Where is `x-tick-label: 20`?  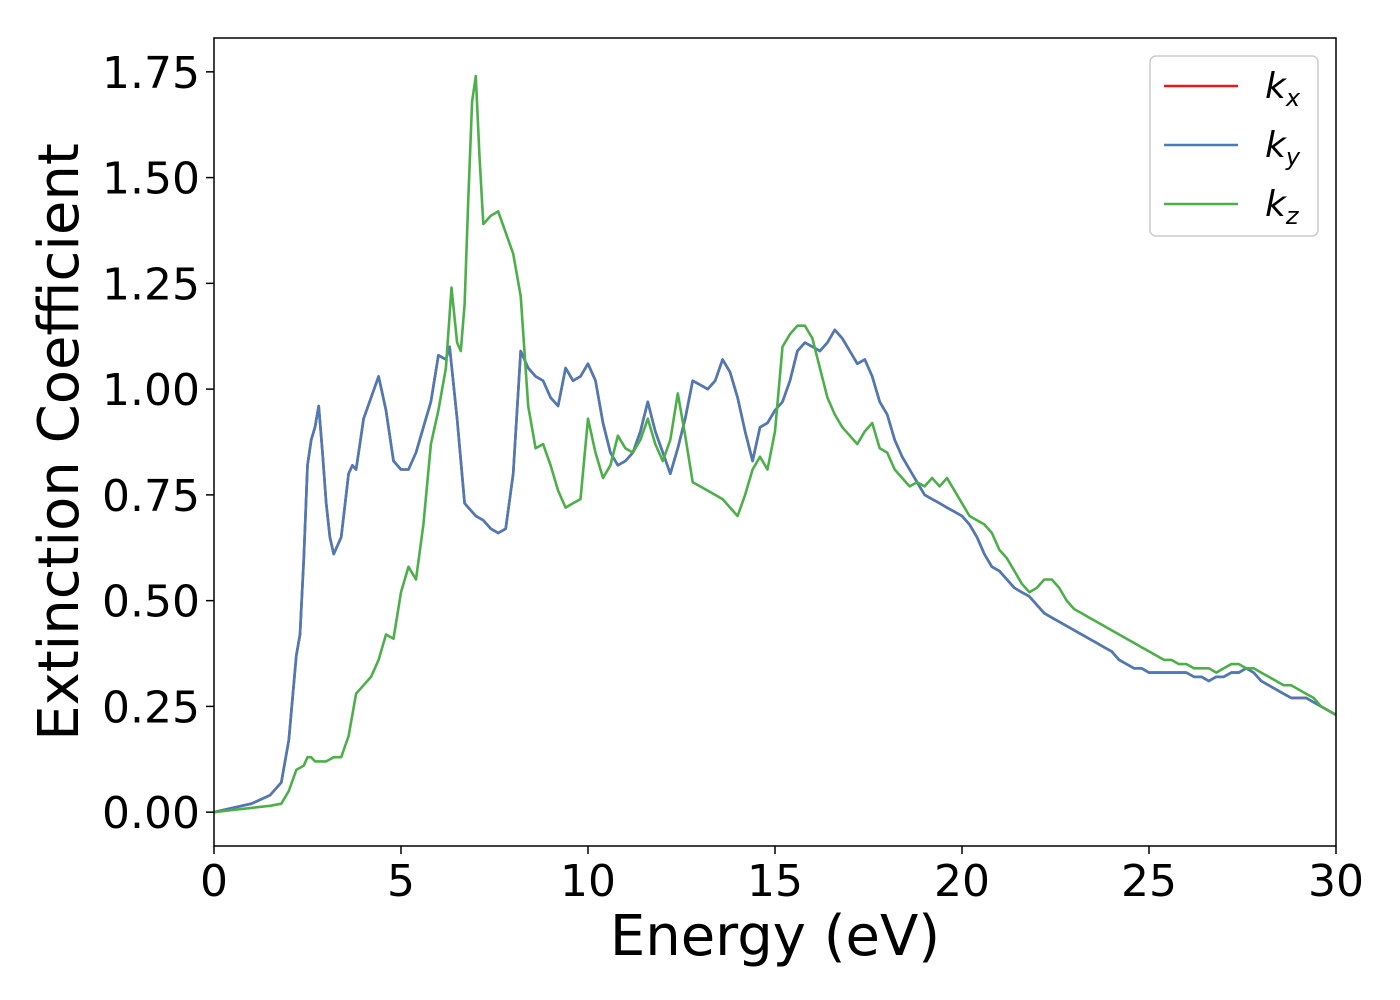
x-tick-label: 20 is located at coordinates (962, 881).